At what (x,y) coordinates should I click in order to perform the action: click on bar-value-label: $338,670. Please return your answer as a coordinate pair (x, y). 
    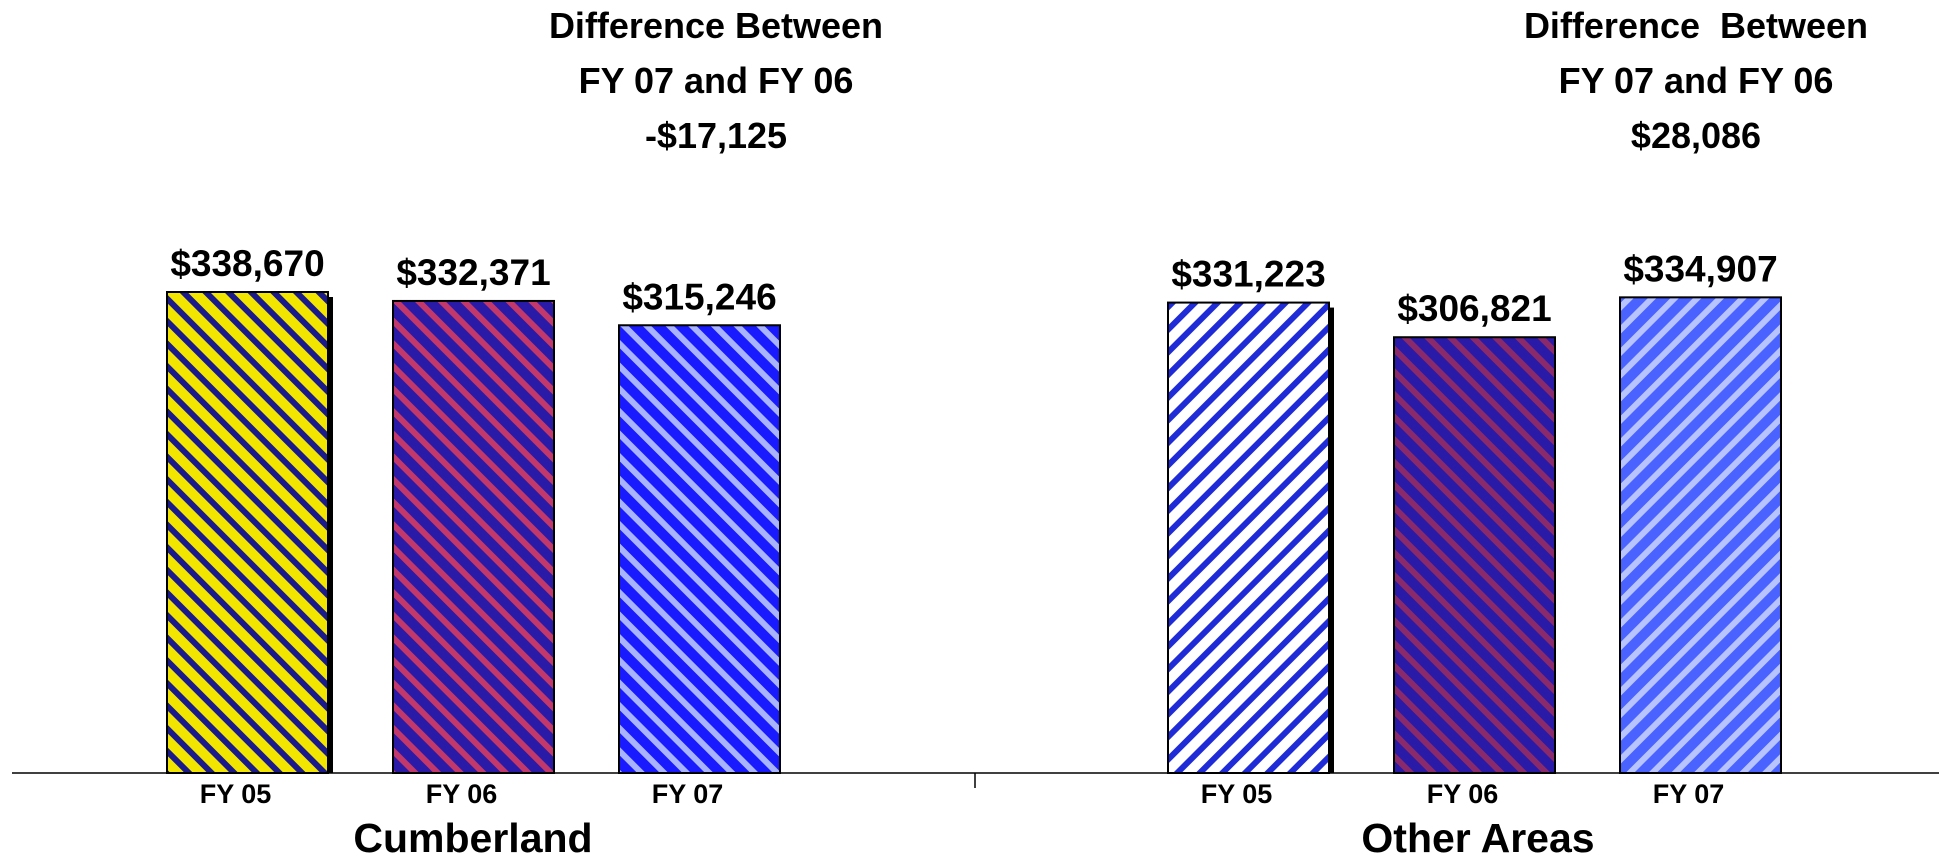
    Looking at the image, I should click on (247, 263).